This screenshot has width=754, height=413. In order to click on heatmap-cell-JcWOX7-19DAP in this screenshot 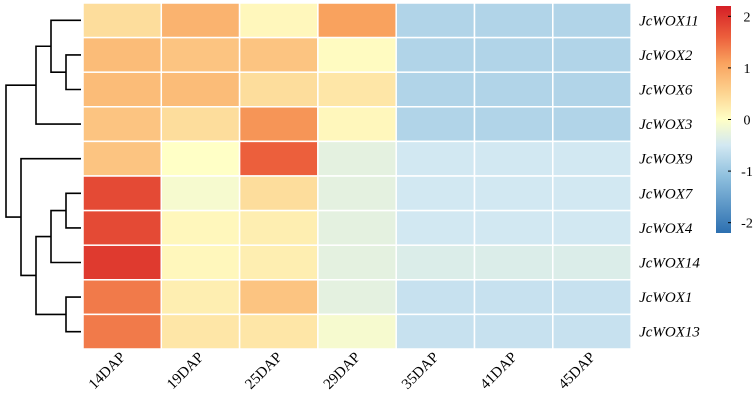, I will do `click(200, 193)`.